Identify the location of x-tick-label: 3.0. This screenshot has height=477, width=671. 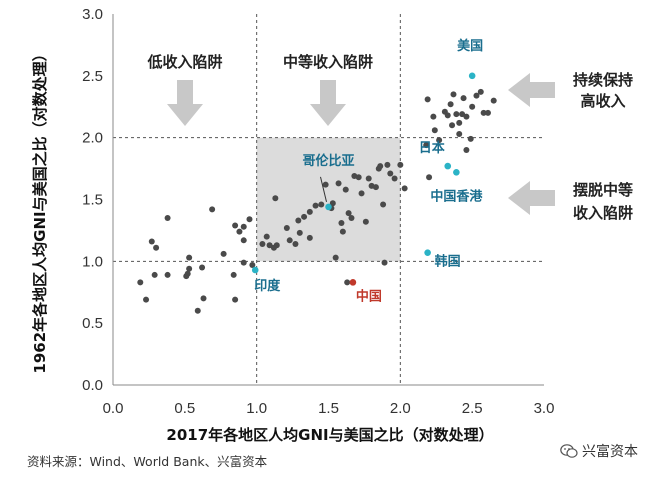
(544, 408).